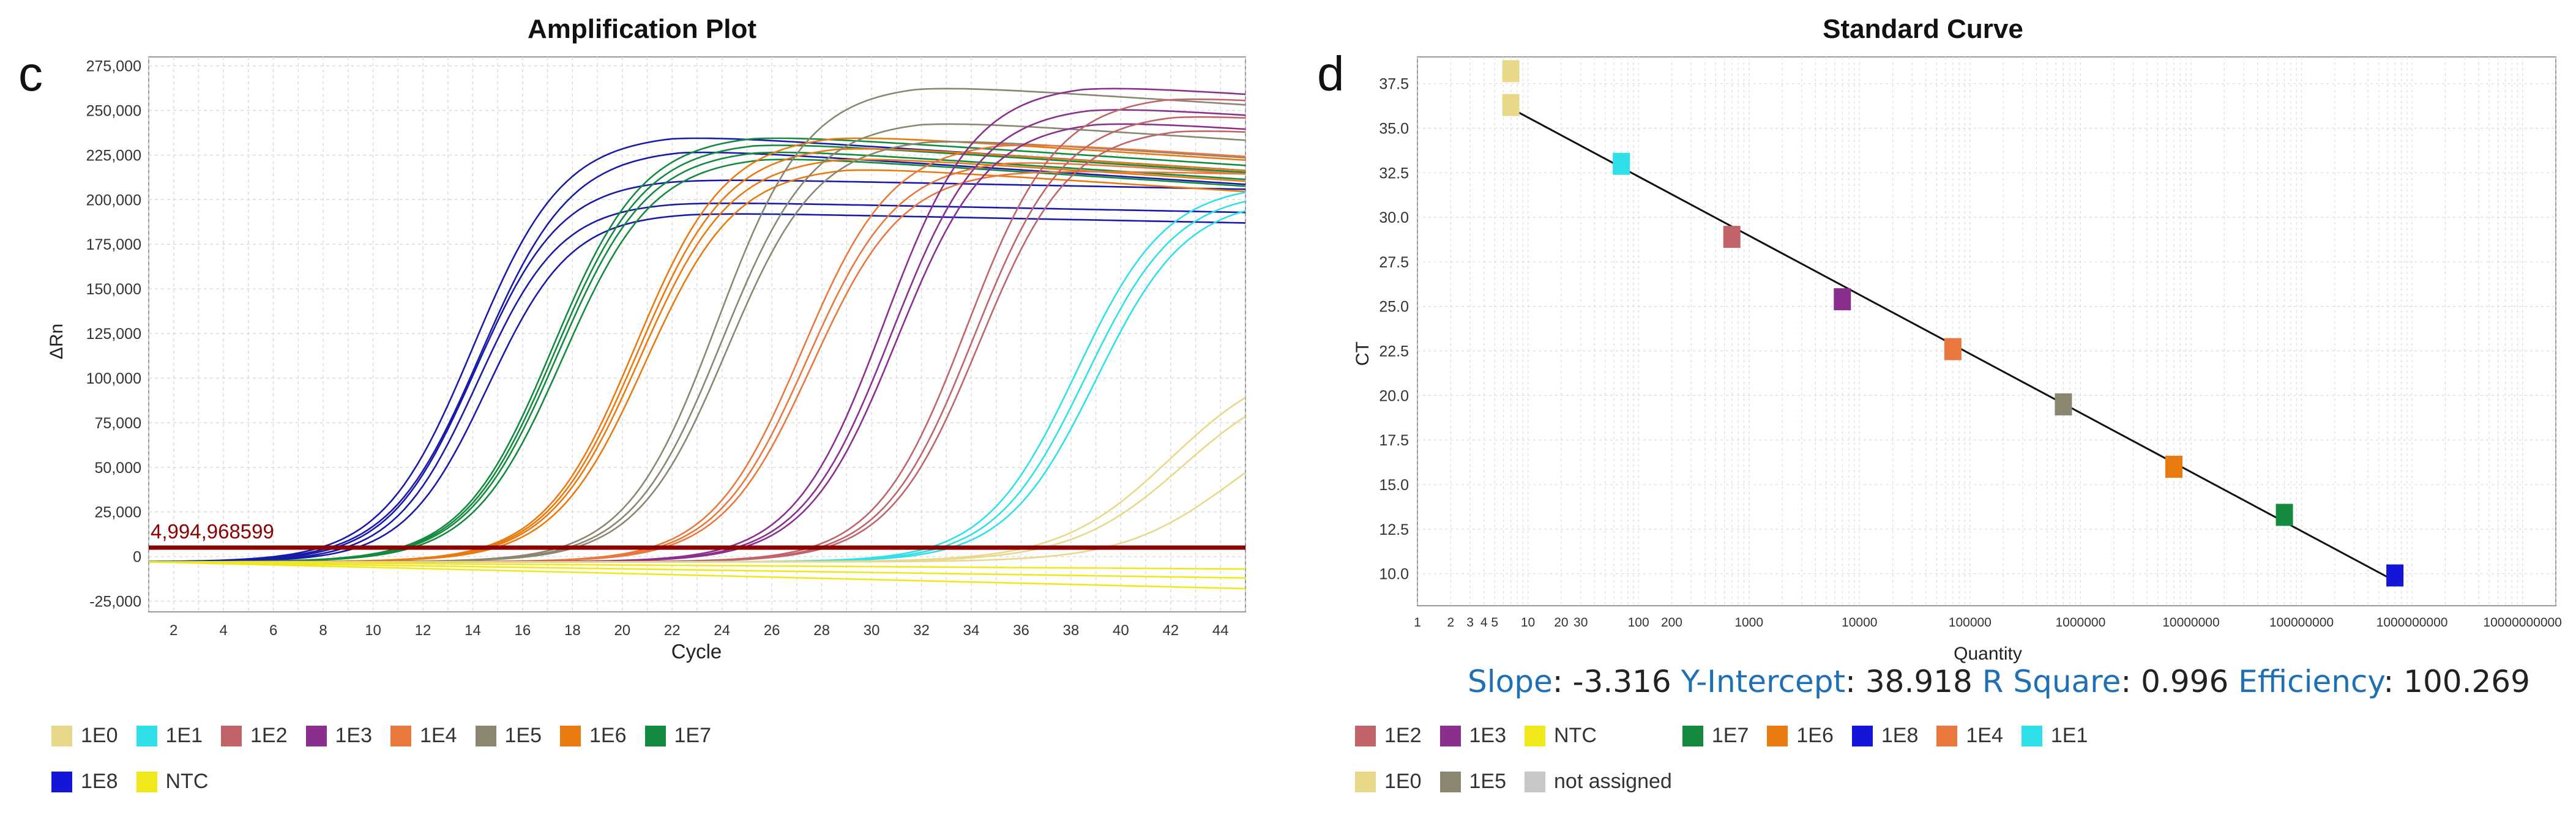 This screenshot has height=815, width=2576. I want to click on legend-item-1E7: 1E7, so click(677, 736).